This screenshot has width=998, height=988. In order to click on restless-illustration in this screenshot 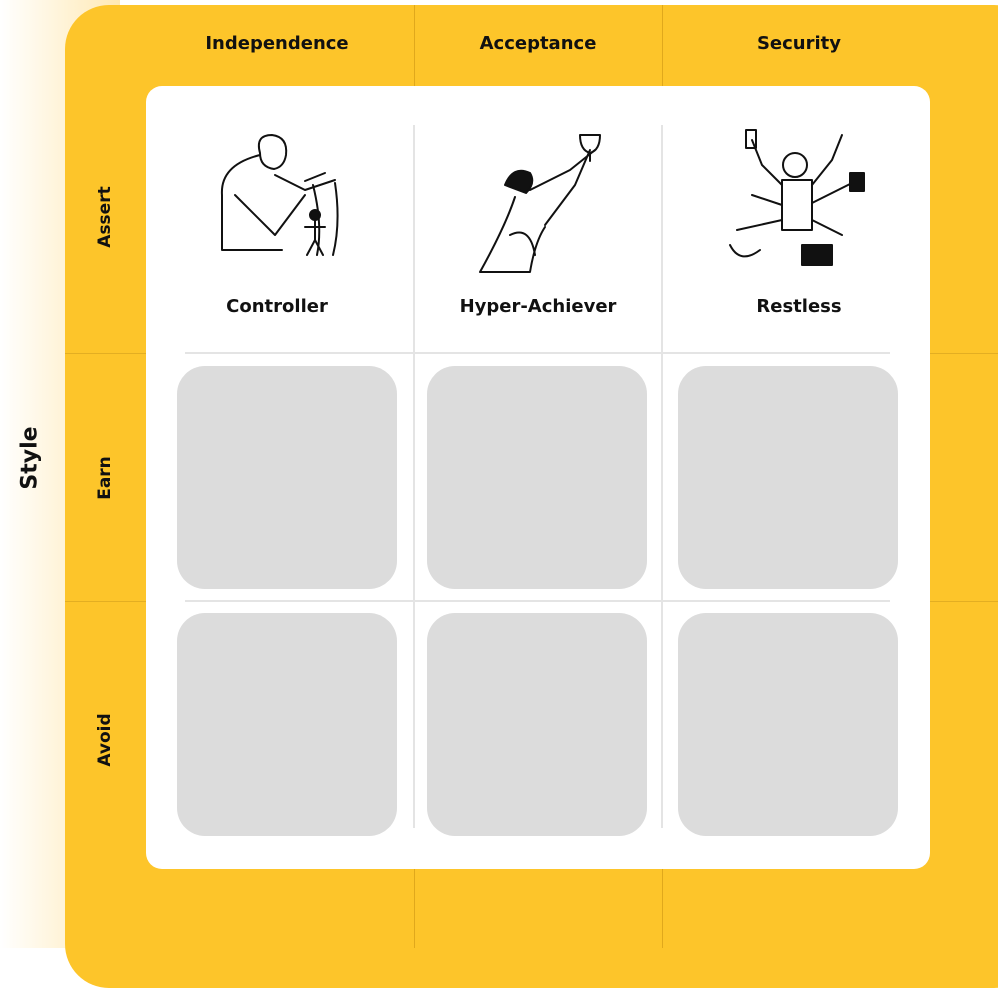, I will do `click(797, 197)`.